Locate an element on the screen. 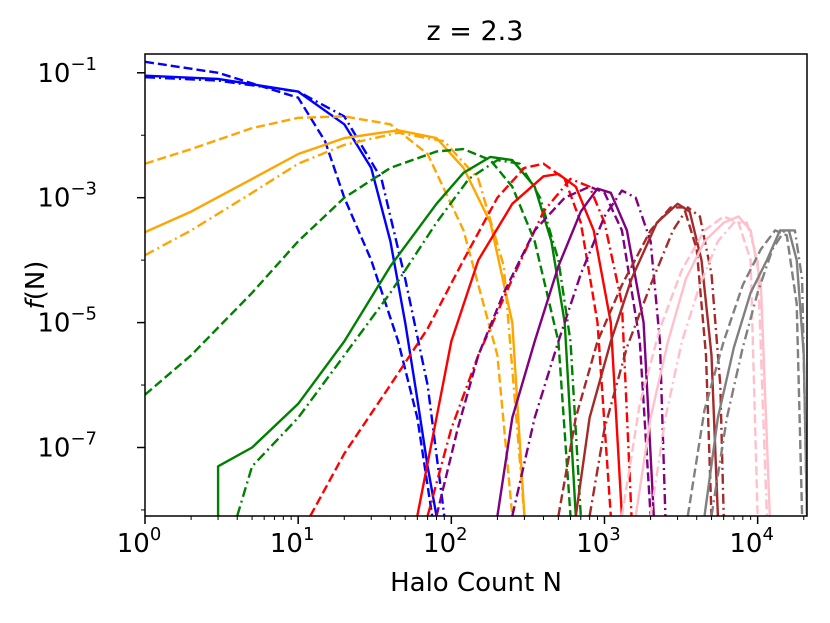  y-axis-title-rest: (N) is located at coordinates (36, 281).